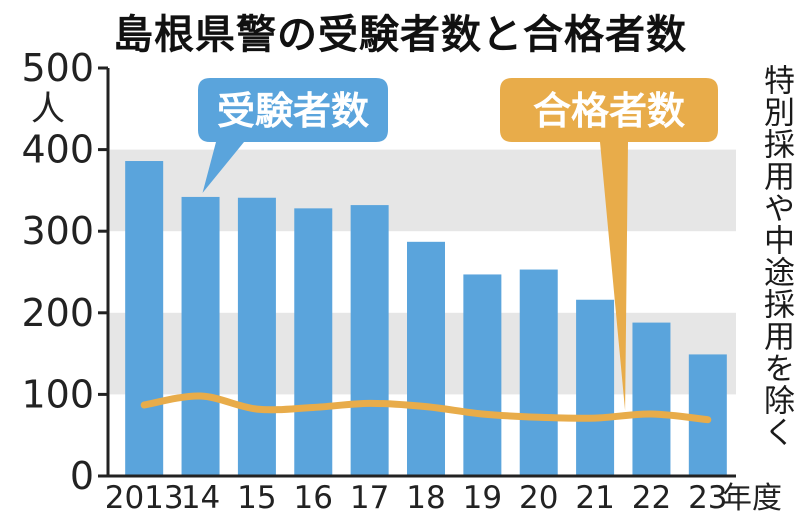 The width and height of the screenshot is (800, 521). Describe the element at coordinates (752, 498) in the screenshot. I see `x-unit-label: 年度` at that location.